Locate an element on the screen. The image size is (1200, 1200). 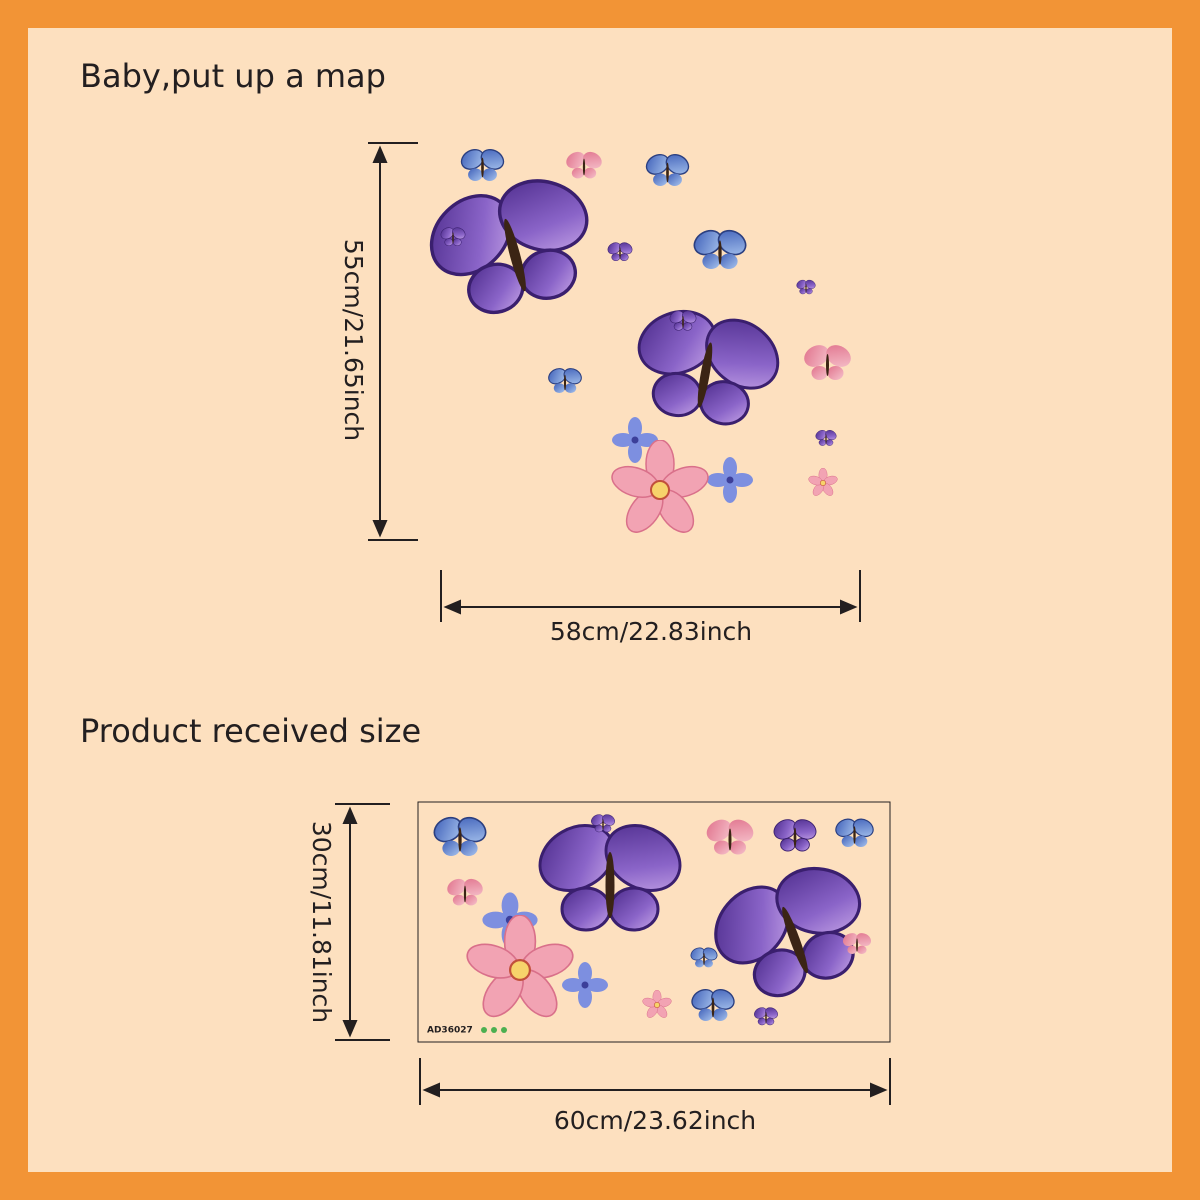
heading: Baby,put up a map is located at coordinates (233, 76).